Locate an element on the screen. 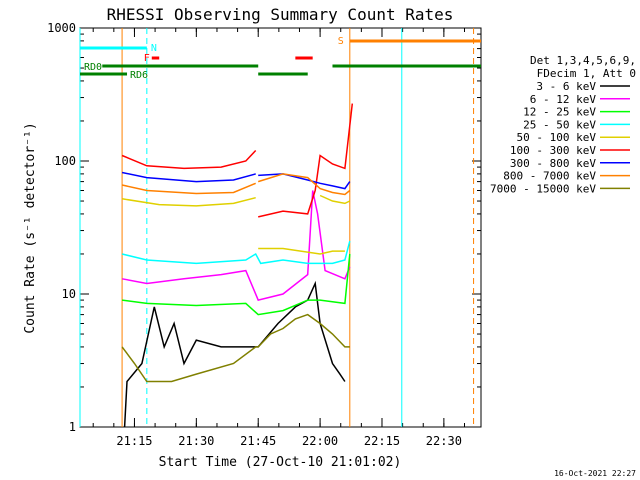  y-tick-label: 1 is located at coordinates (72, 427).